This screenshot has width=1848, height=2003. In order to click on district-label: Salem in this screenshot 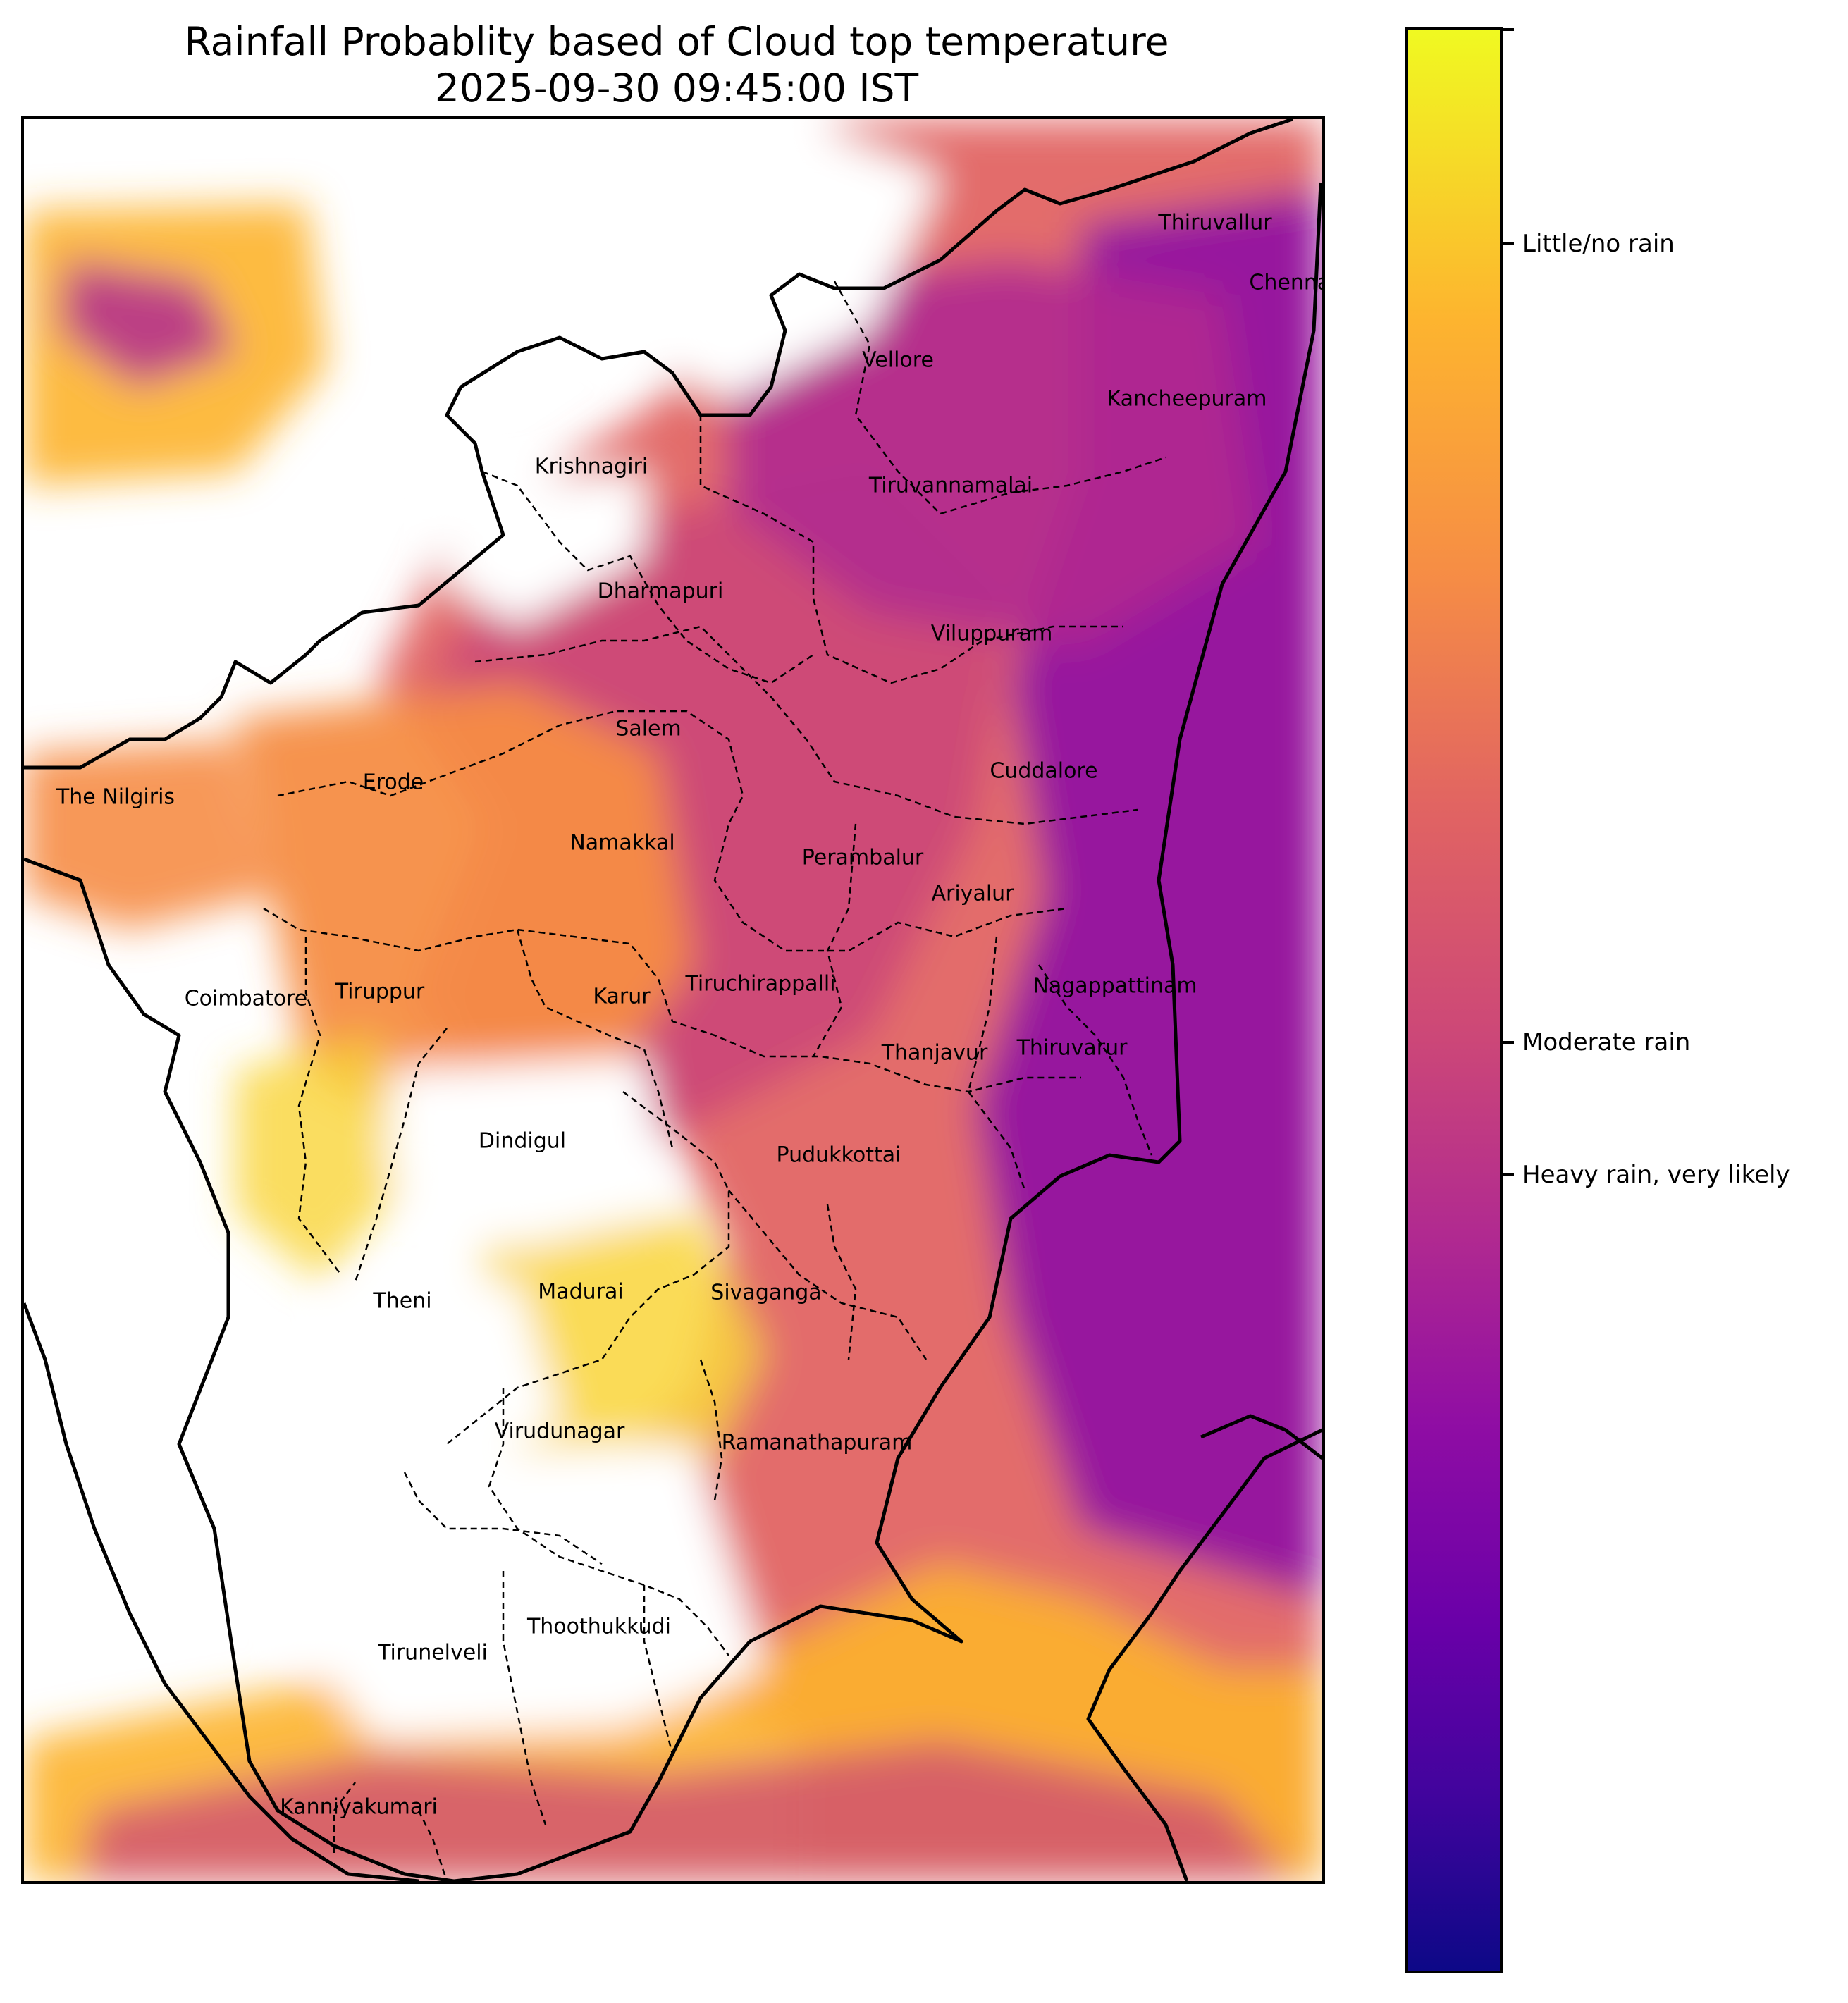, I will do `click(648, 728)`.